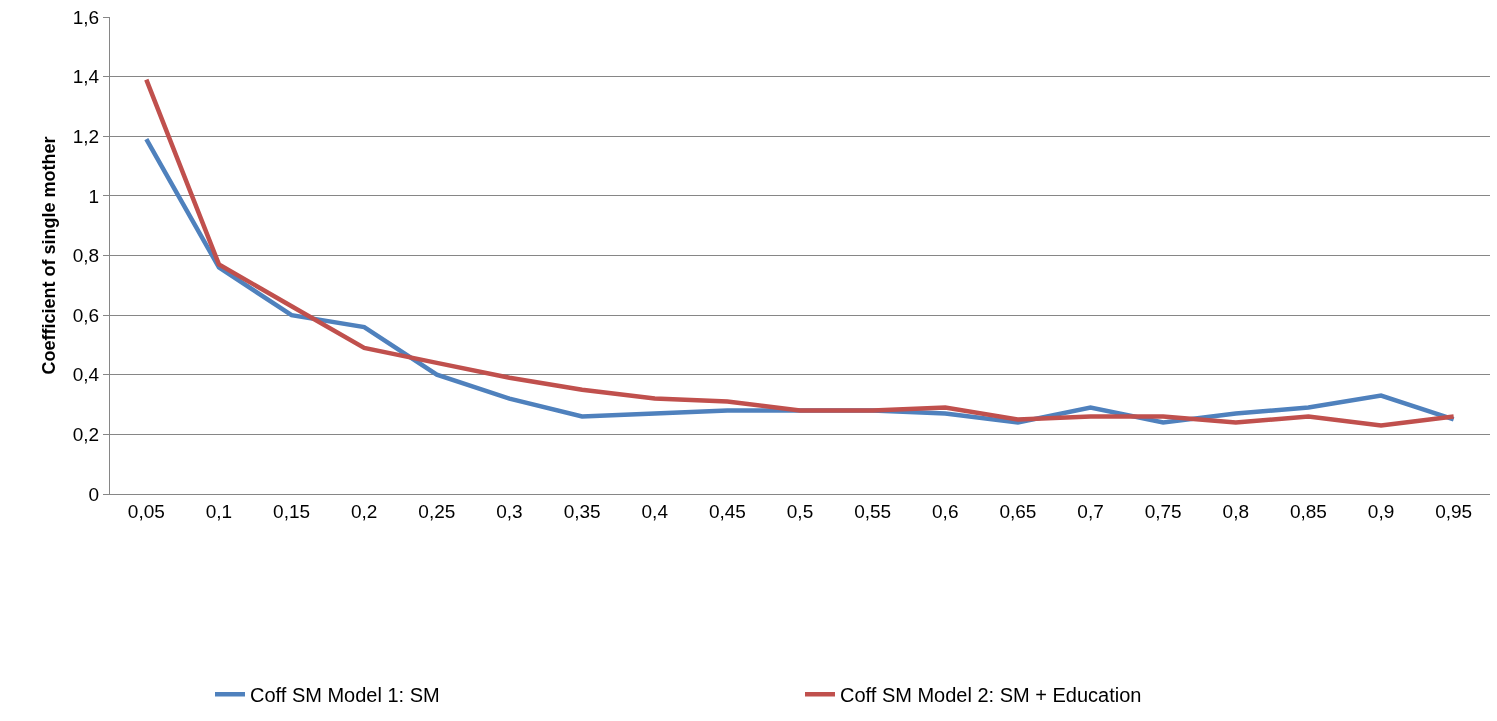 The width and height of the screenshot is (1497, 721). Describe the element at coordinates (873, 511) in the screenshot. I see `x-tick-label: 0,55` at that location.